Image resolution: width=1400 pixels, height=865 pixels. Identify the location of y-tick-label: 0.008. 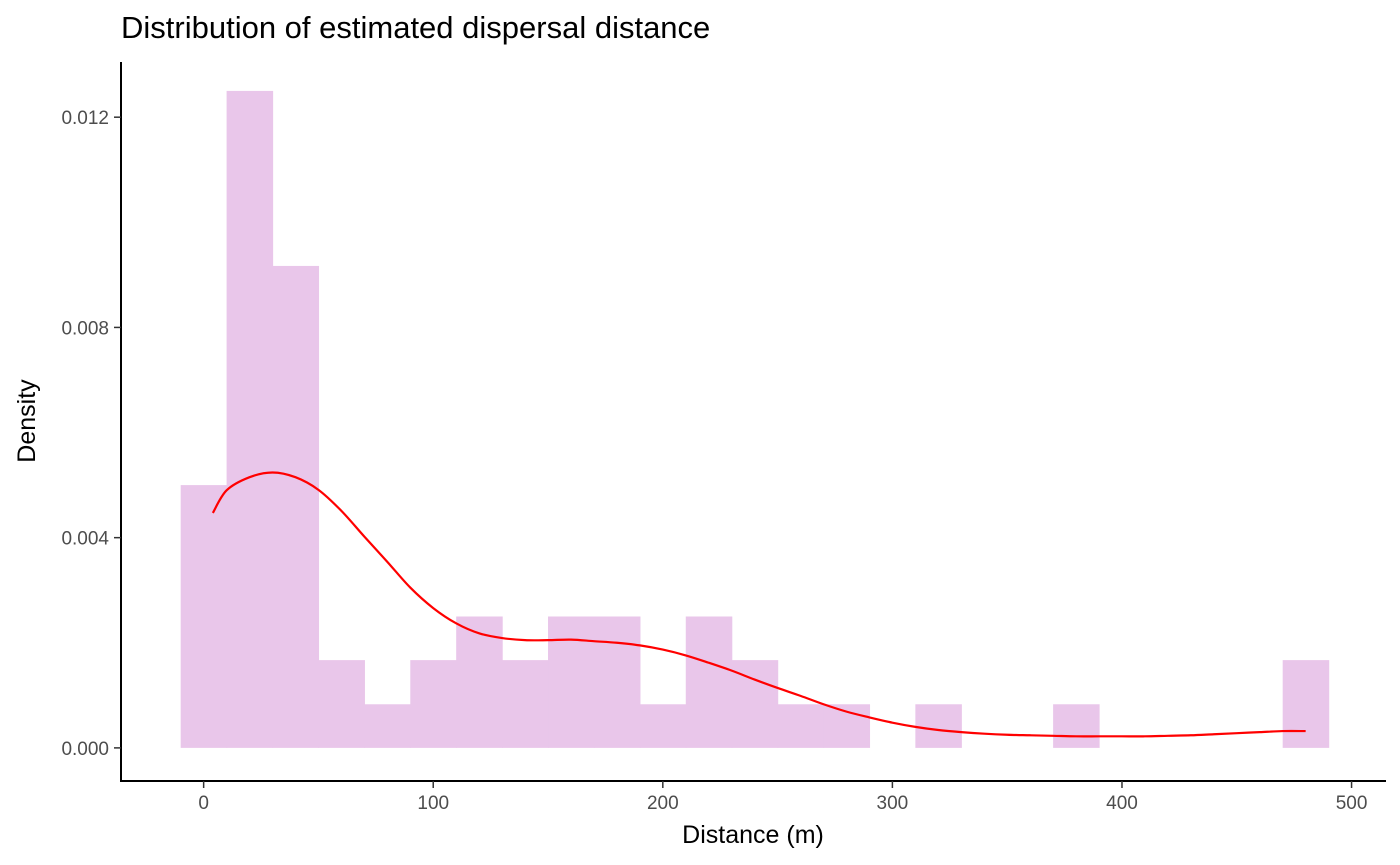
(85, 328).